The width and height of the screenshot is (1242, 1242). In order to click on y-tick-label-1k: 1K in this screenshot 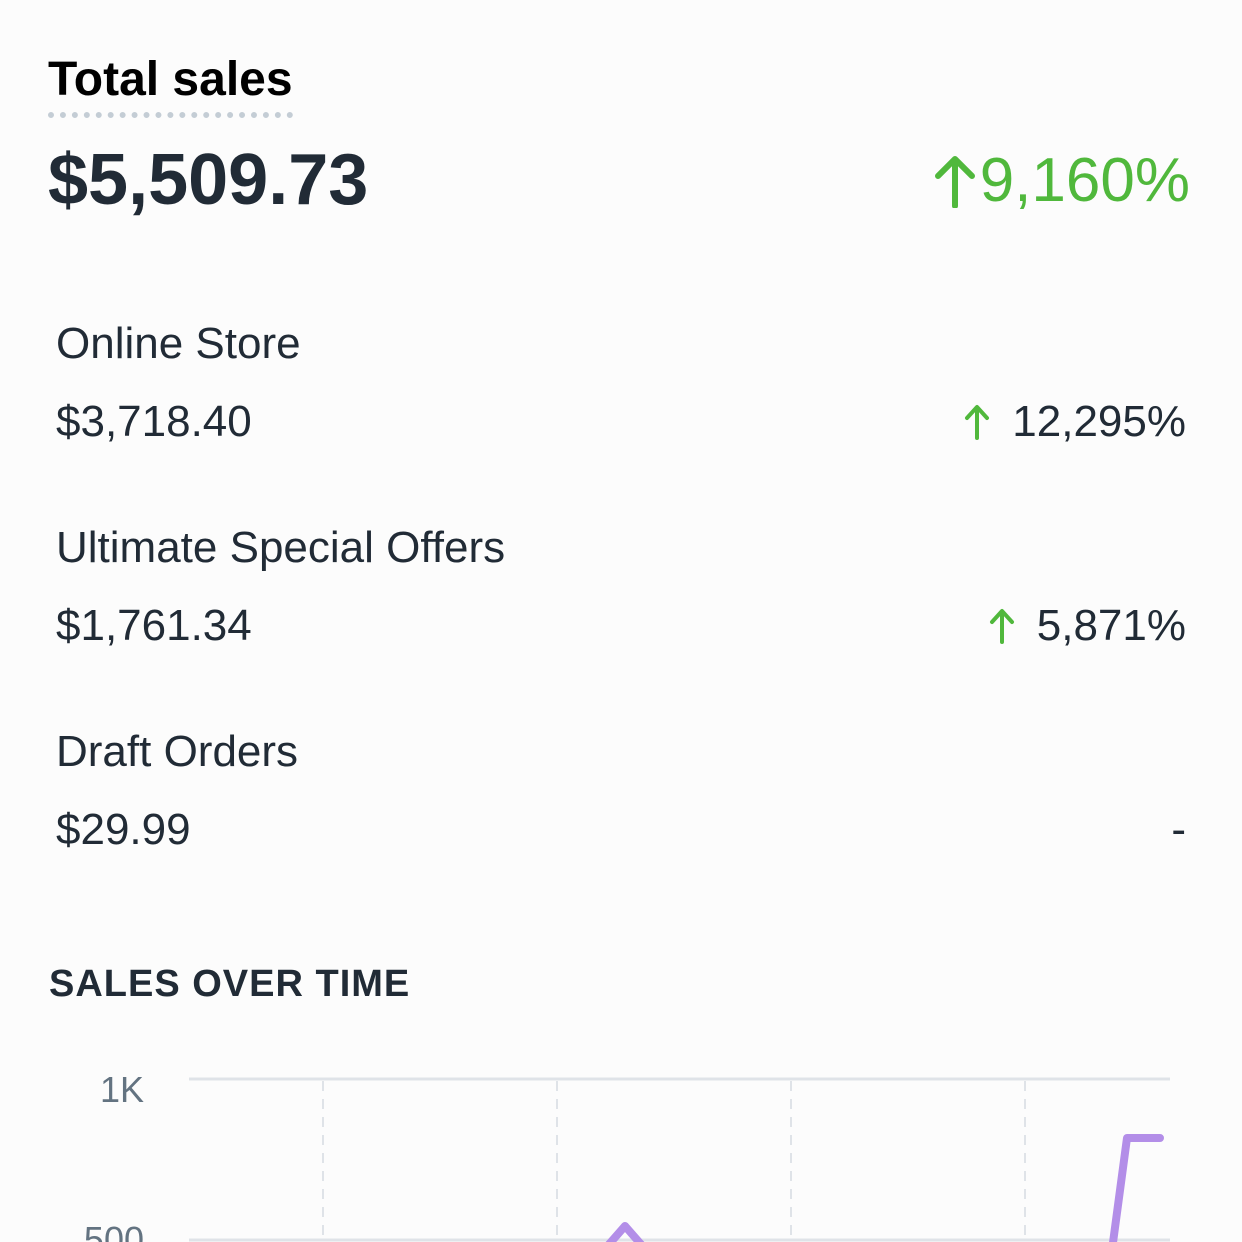, I will do `click(122, 1089)`.